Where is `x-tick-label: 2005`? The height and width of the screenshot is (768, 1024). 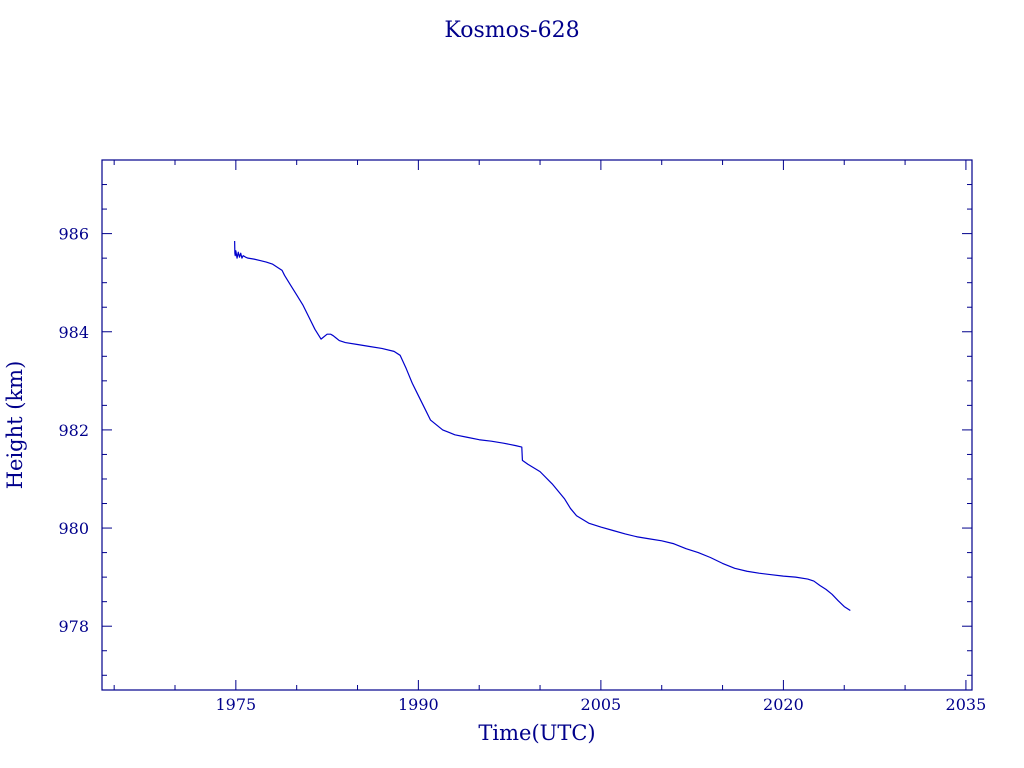
x-tick-label: 2005 is located at coordinates (601, 704).